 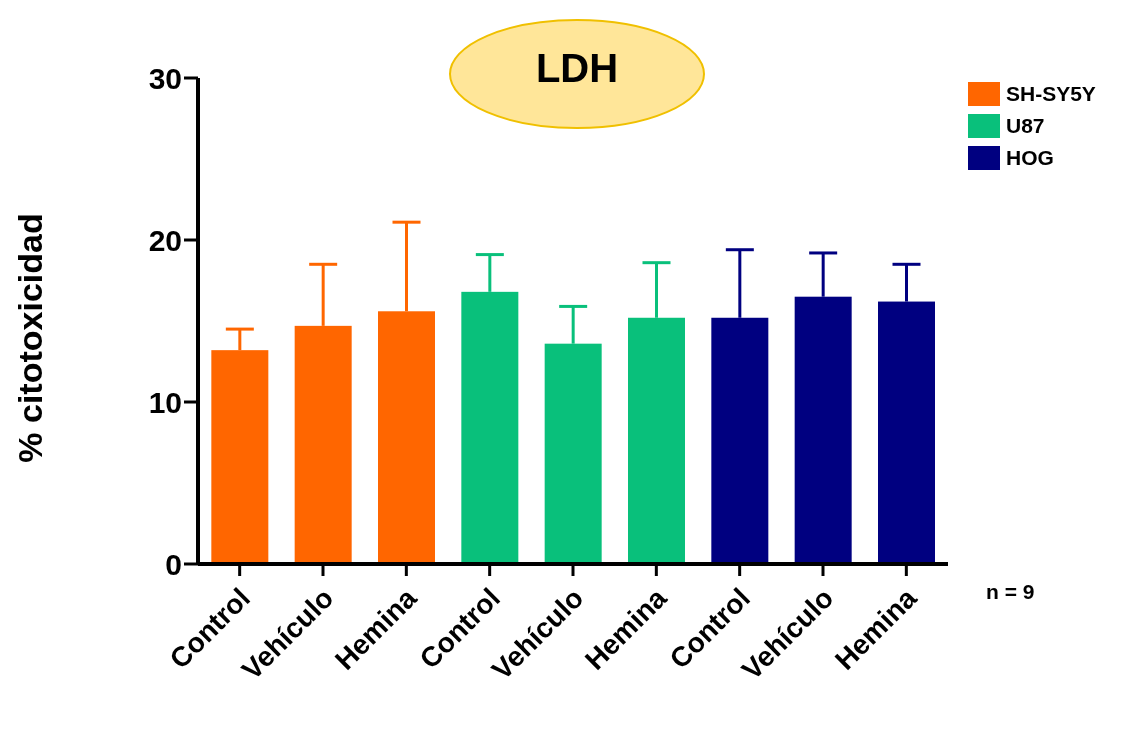 What do you see at coordinates (577, 68) in the screenshot?
I see `chart-title: LDH` at bounding box center [577, 68].